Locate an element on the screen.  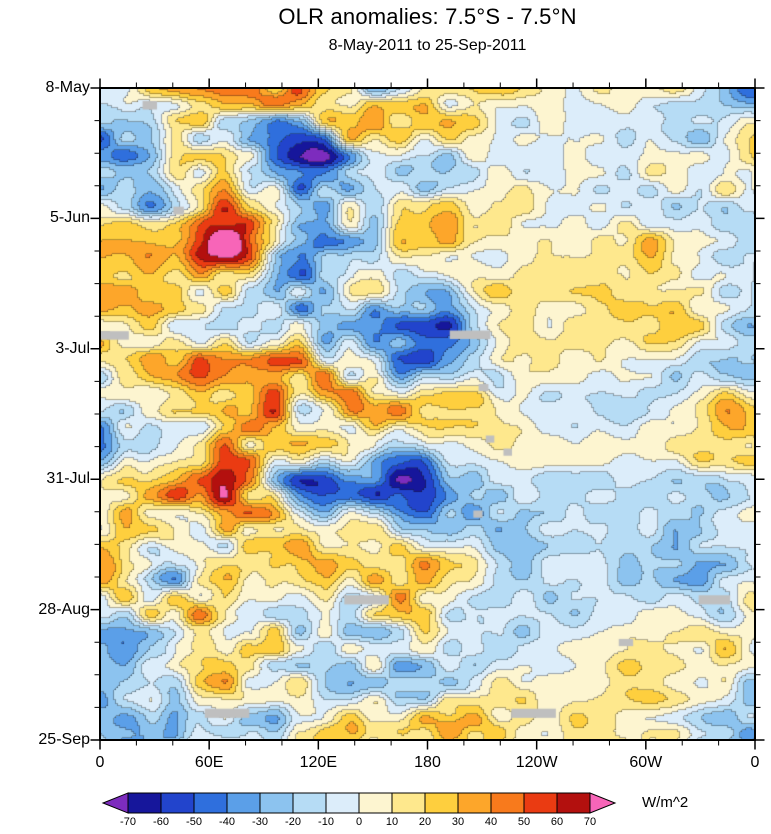
colorbar-tick-label: -40 is located at coordinates (227, 822).